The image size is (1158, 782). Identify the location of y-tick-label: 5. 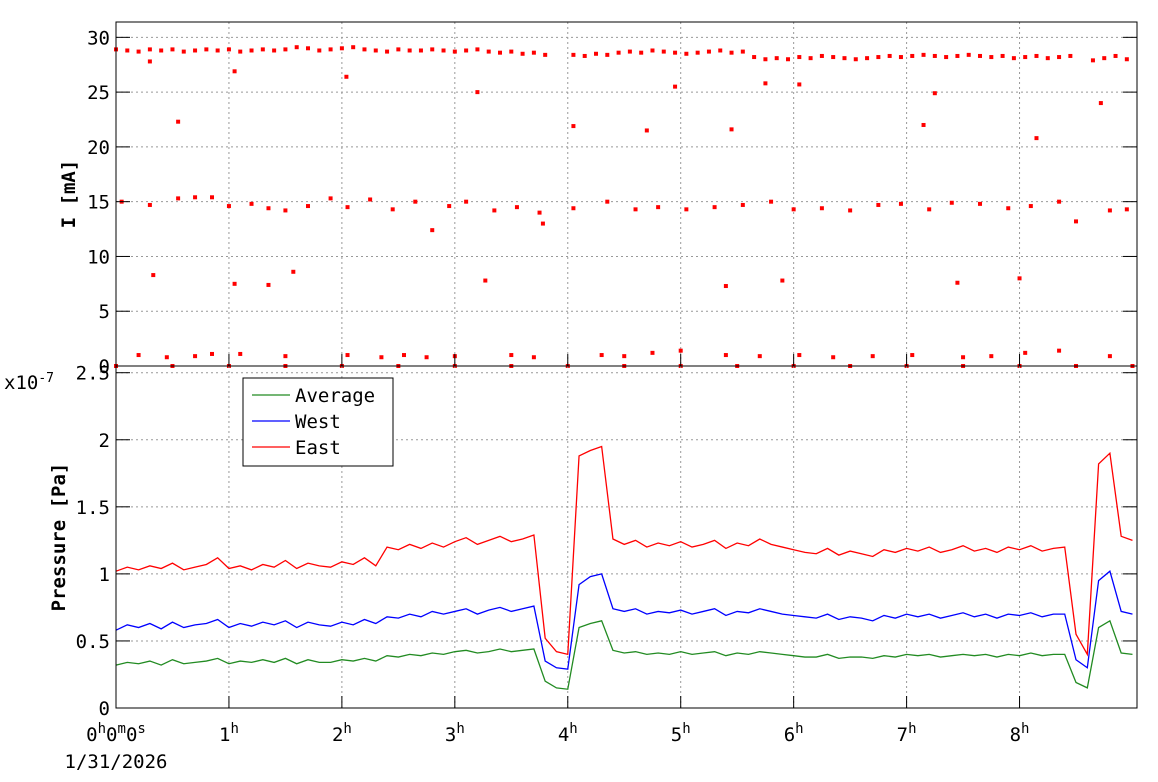
(104, 312).